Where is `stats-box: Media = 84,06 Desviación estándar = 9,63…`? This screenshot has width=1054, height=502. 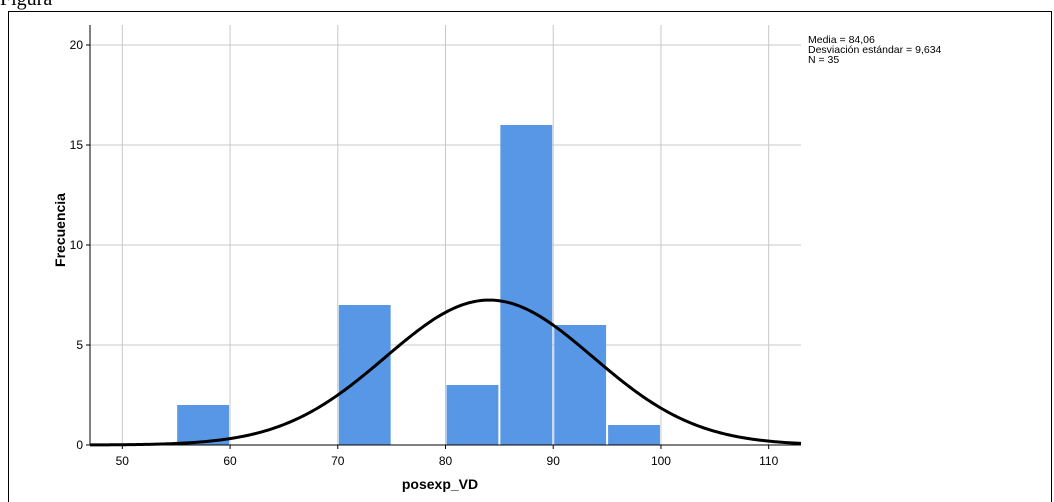
stats-box: Media = 84,06 Desviación estándar = 9,63… is located at coordinates (875, 50).